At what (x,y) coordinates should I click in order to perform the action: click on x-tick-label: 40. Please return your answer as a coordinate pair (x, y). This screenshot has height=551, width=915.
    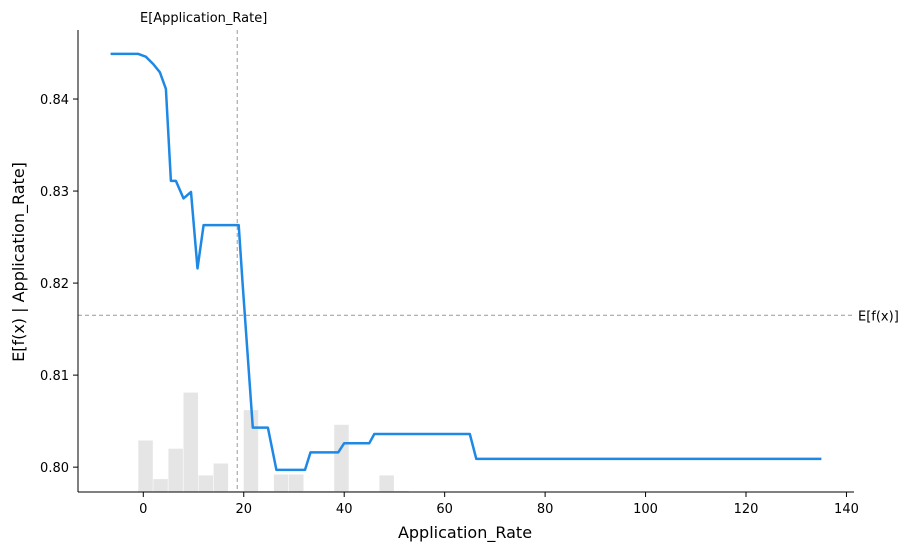
    Looking at the image, I should click on (344, 509).